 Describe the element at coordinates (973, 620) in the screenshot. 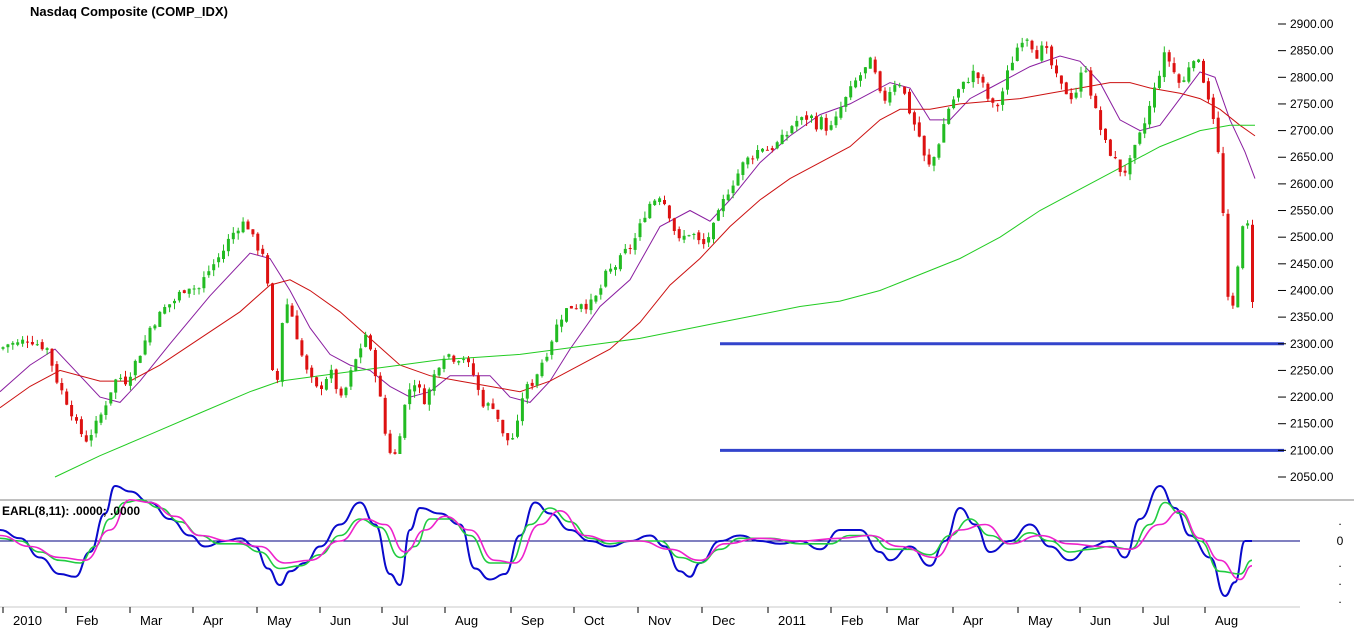

I see `x-tick-label: Apr` at that location.